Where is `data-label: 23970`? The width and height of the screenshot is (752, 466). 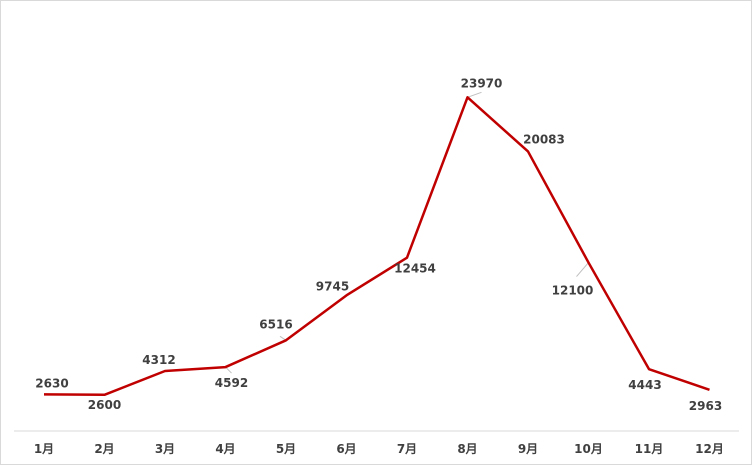
data-label: 23970 is located at coordinates (482, 83).